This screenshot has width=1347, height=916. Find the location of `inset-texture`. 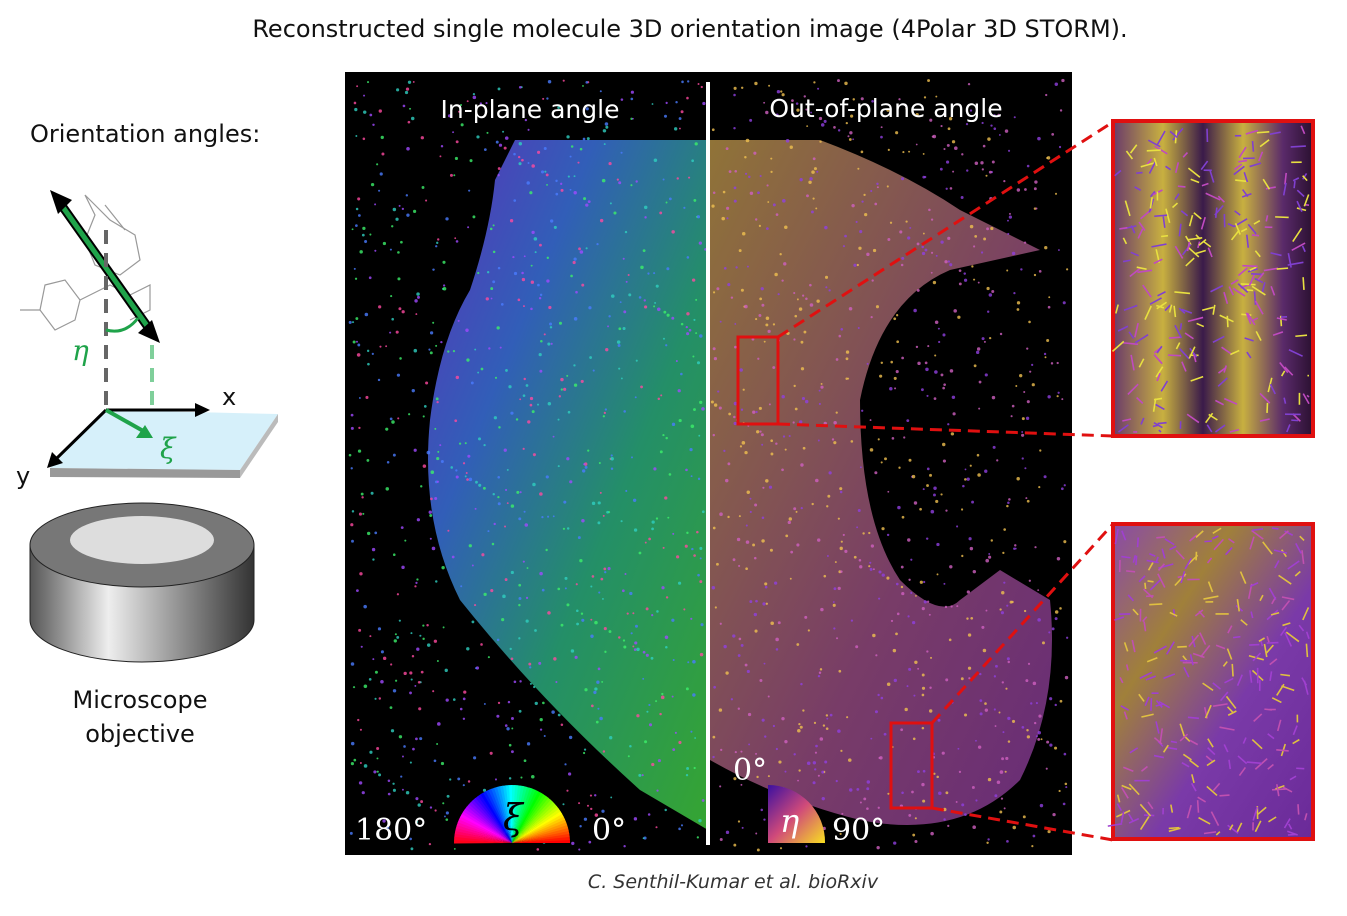

inset-texture is located at coordinates (1208, 480).